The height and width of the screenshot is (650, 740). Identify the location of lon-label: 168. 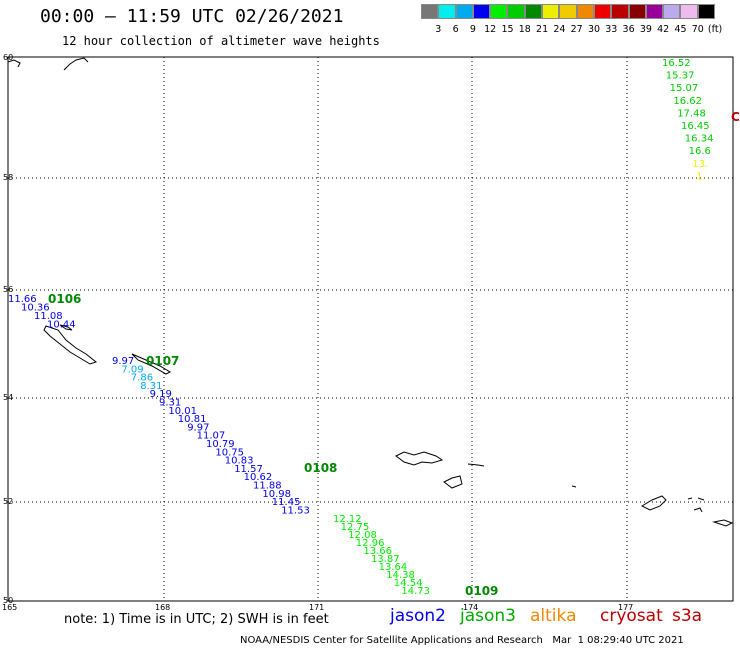
(162, 607).